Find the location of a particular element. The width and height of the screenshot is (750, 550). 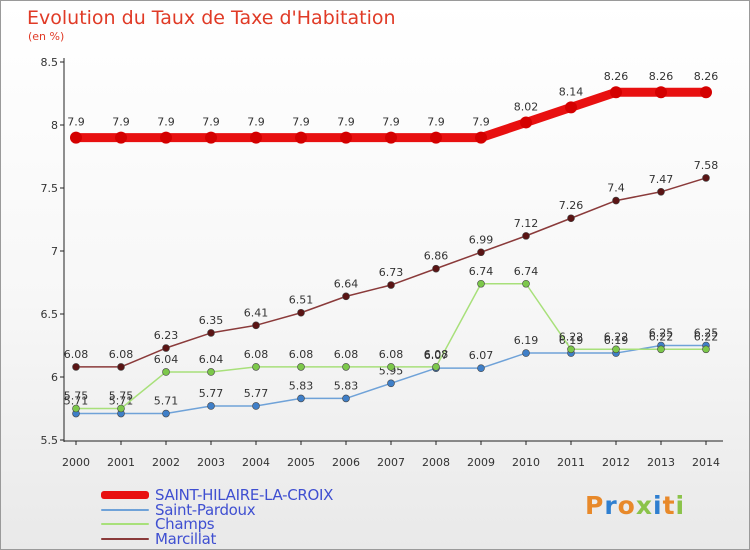

legend-item-saint-hilaire-la-croix: SAINT-HILAIRE-LA-CROIX is located at coordinates (217, 495).